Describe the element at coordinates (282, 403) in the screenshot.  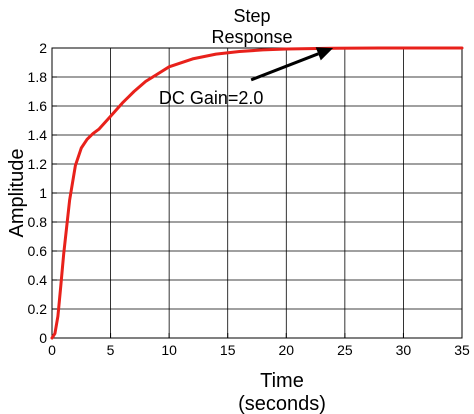
I see `x-axis-label-line-2: (seconds)` at that location.